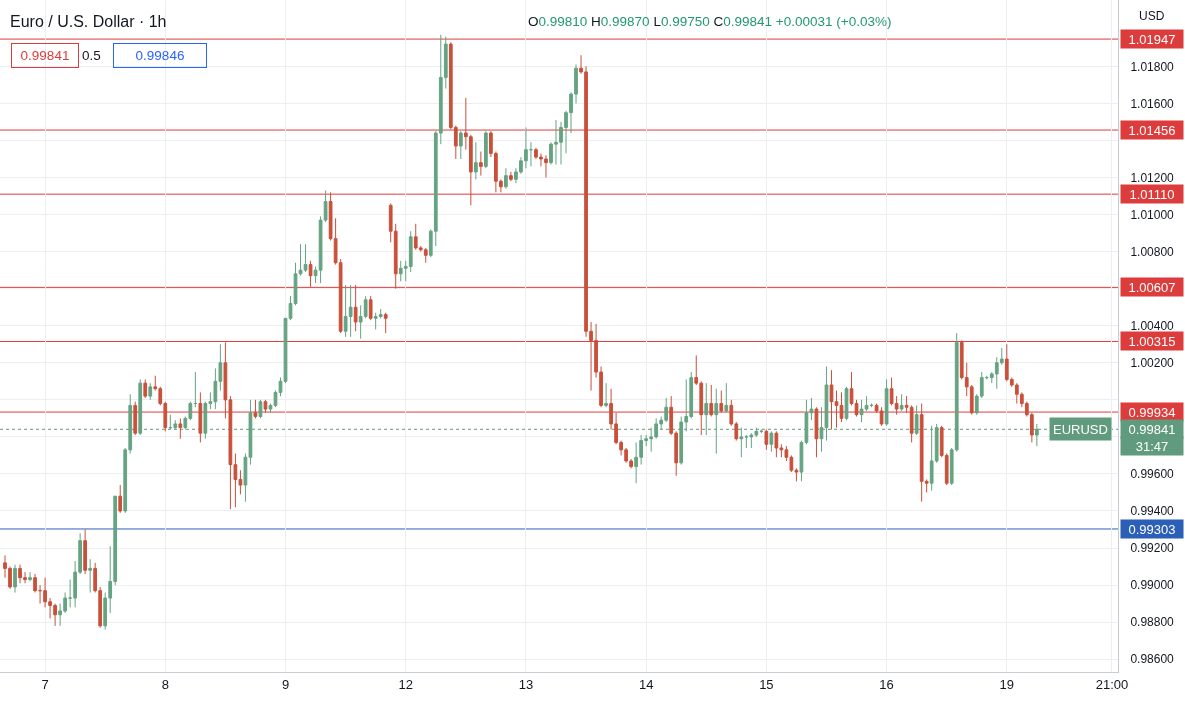  Describe the element at coordinates (1152, 341) in the screenshot. I see `ref-line-label: 1.00315` at that location.